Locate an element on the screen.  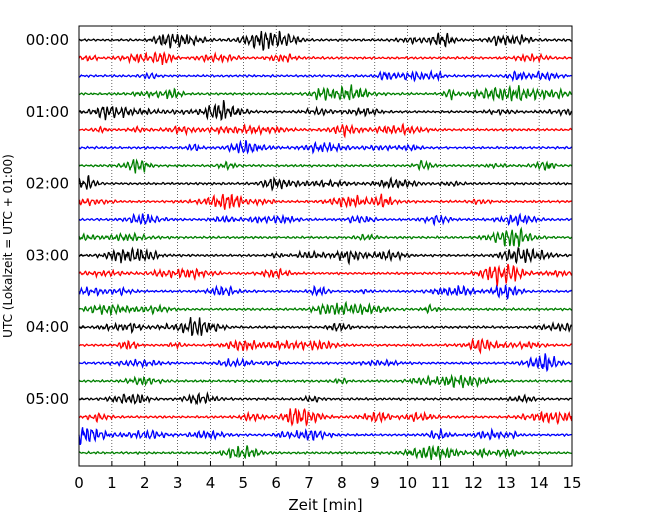
y-tick-label: 04:00 is located at coordinates (47, 327).